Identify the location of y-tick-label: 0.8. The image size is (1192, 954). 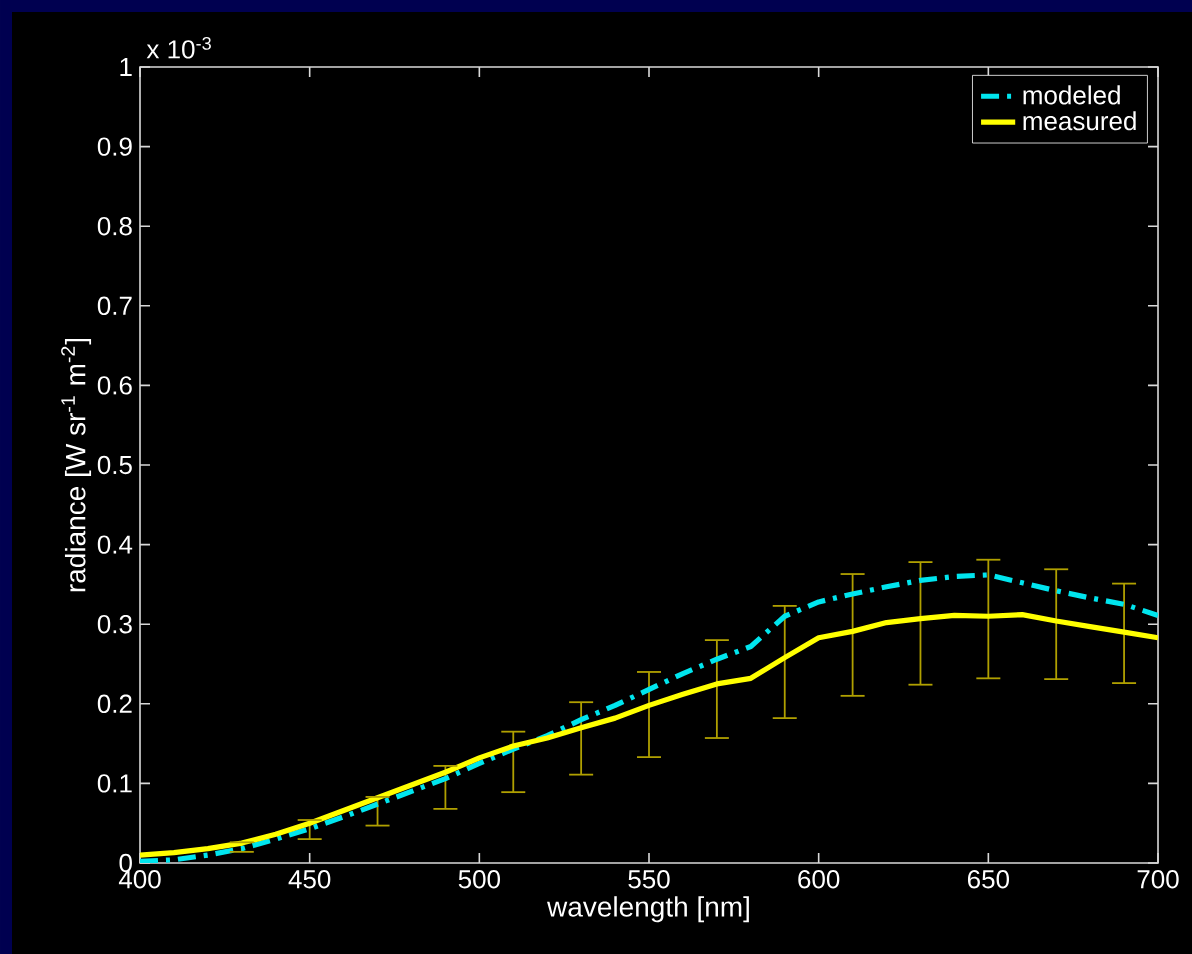
(114, 226).